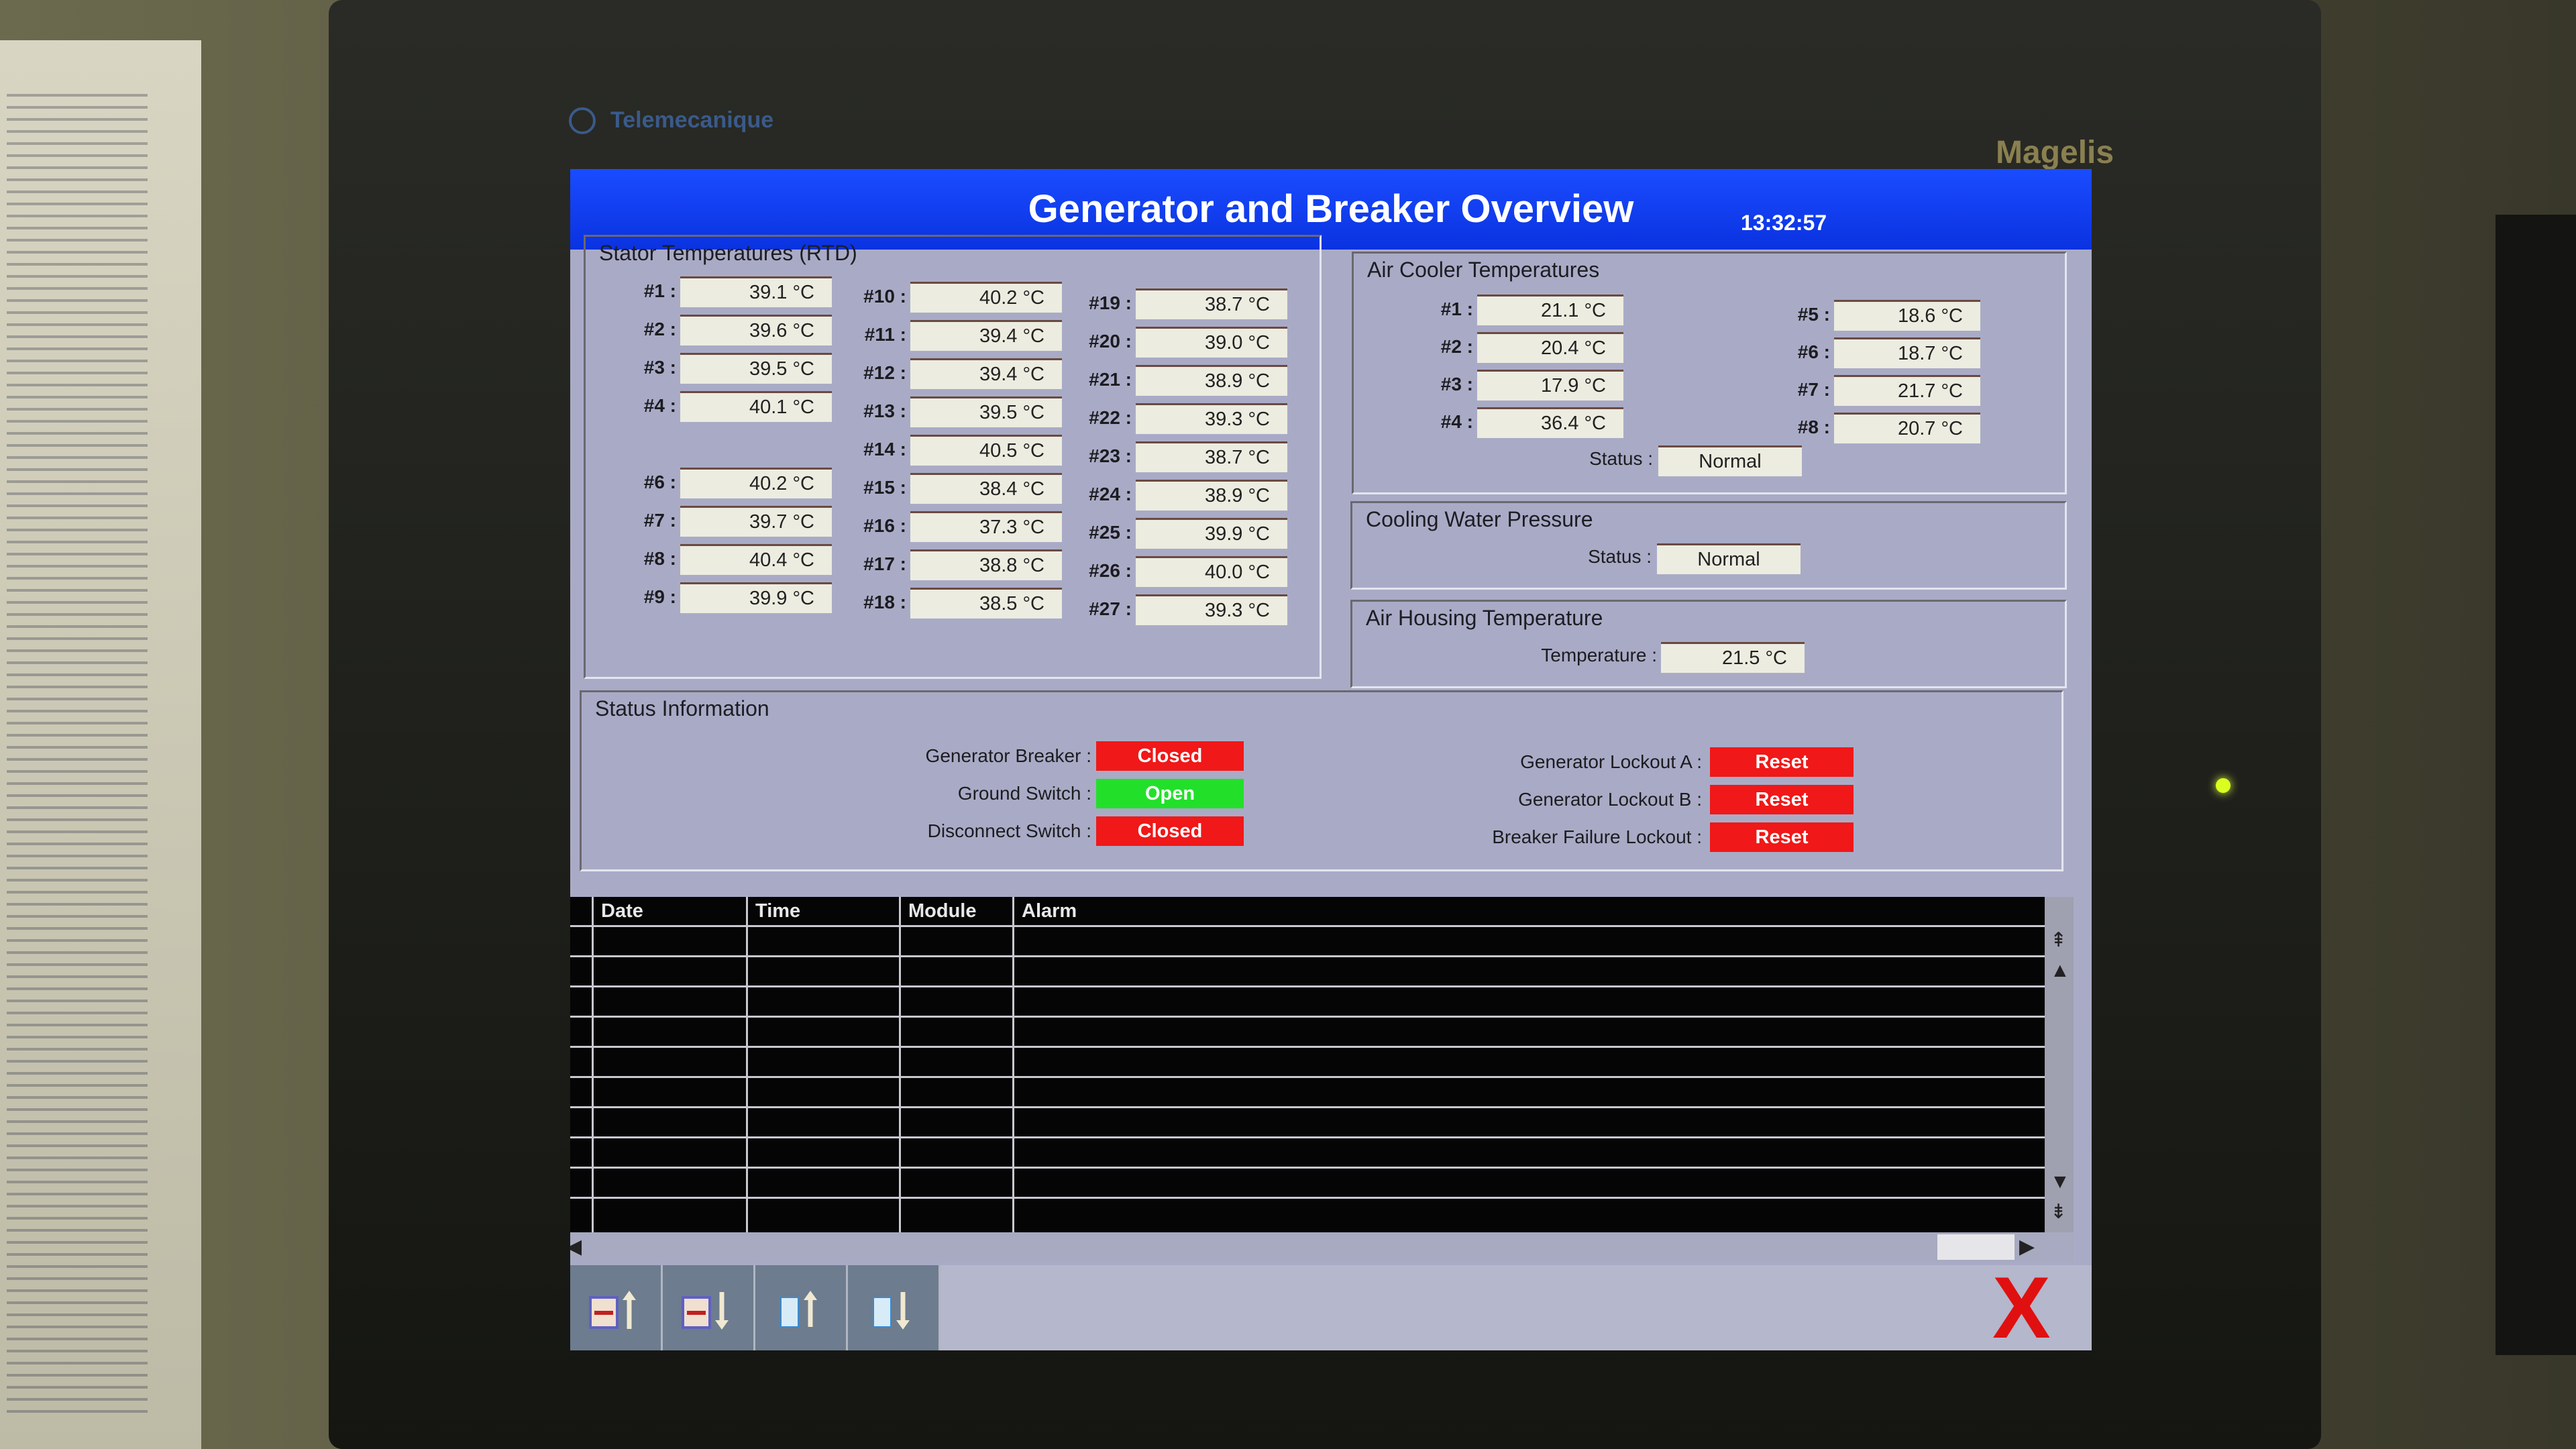  I want to click on panel-title: Air Cooler Temperatures, so click(1483, 270).